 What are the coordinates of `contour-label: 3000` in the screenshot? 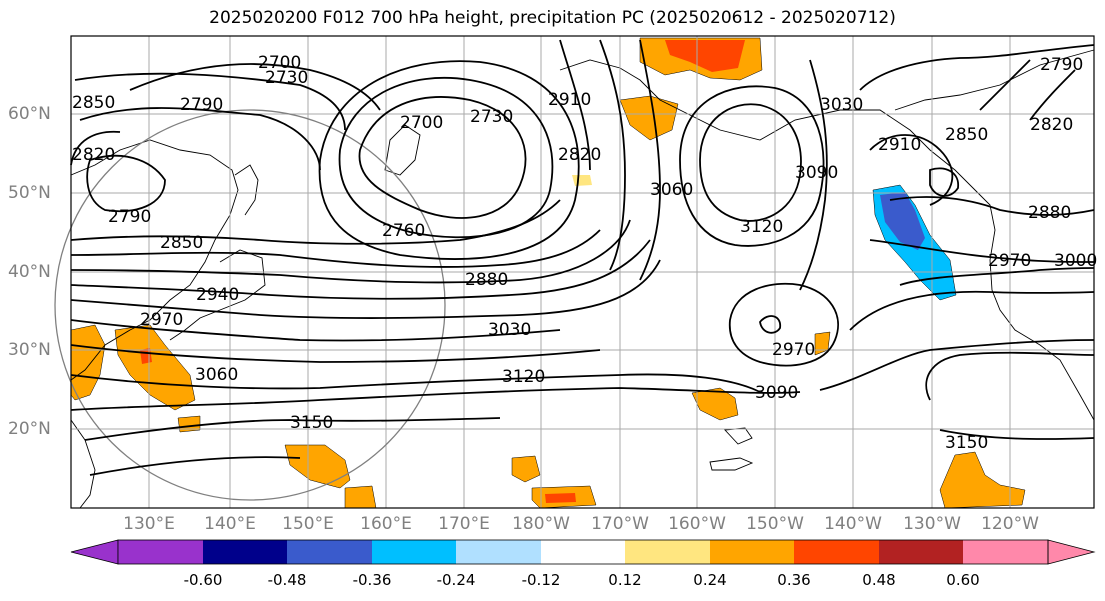 It's located at (1075, 261).